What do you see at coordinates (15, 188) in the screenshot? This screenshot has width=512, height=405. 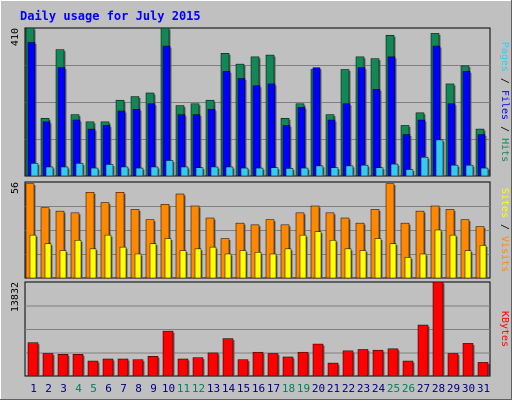 I see `y-axis-max-label: 56` at bounding box center [15, 188].